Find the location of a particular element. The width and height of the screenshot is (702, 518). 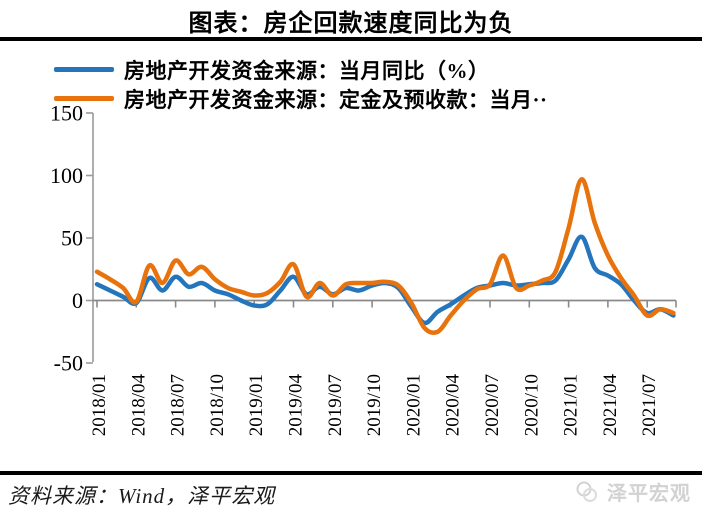

x-axis-label: 2018/01 is located at coordinates (99, 405).